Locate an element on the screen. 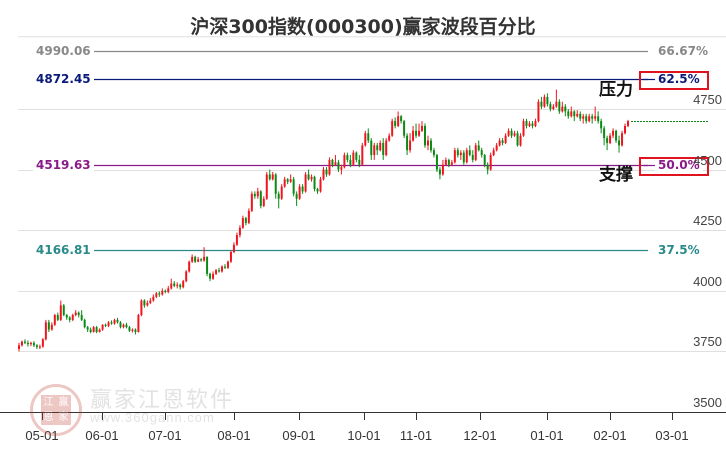  level-percent-label: 66.67% is located at coordinates (683, 50).